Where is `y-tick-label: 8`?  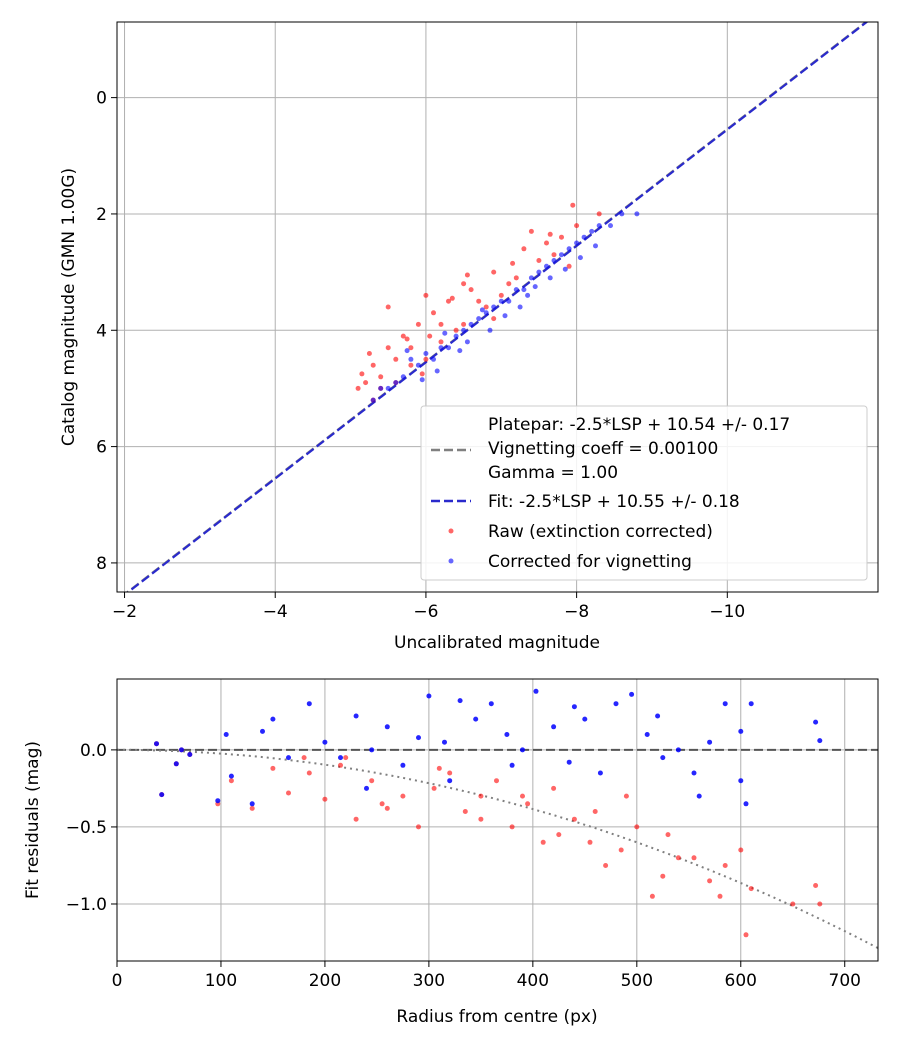
y-tick-label: 8 is located at coordinates (101, 564).